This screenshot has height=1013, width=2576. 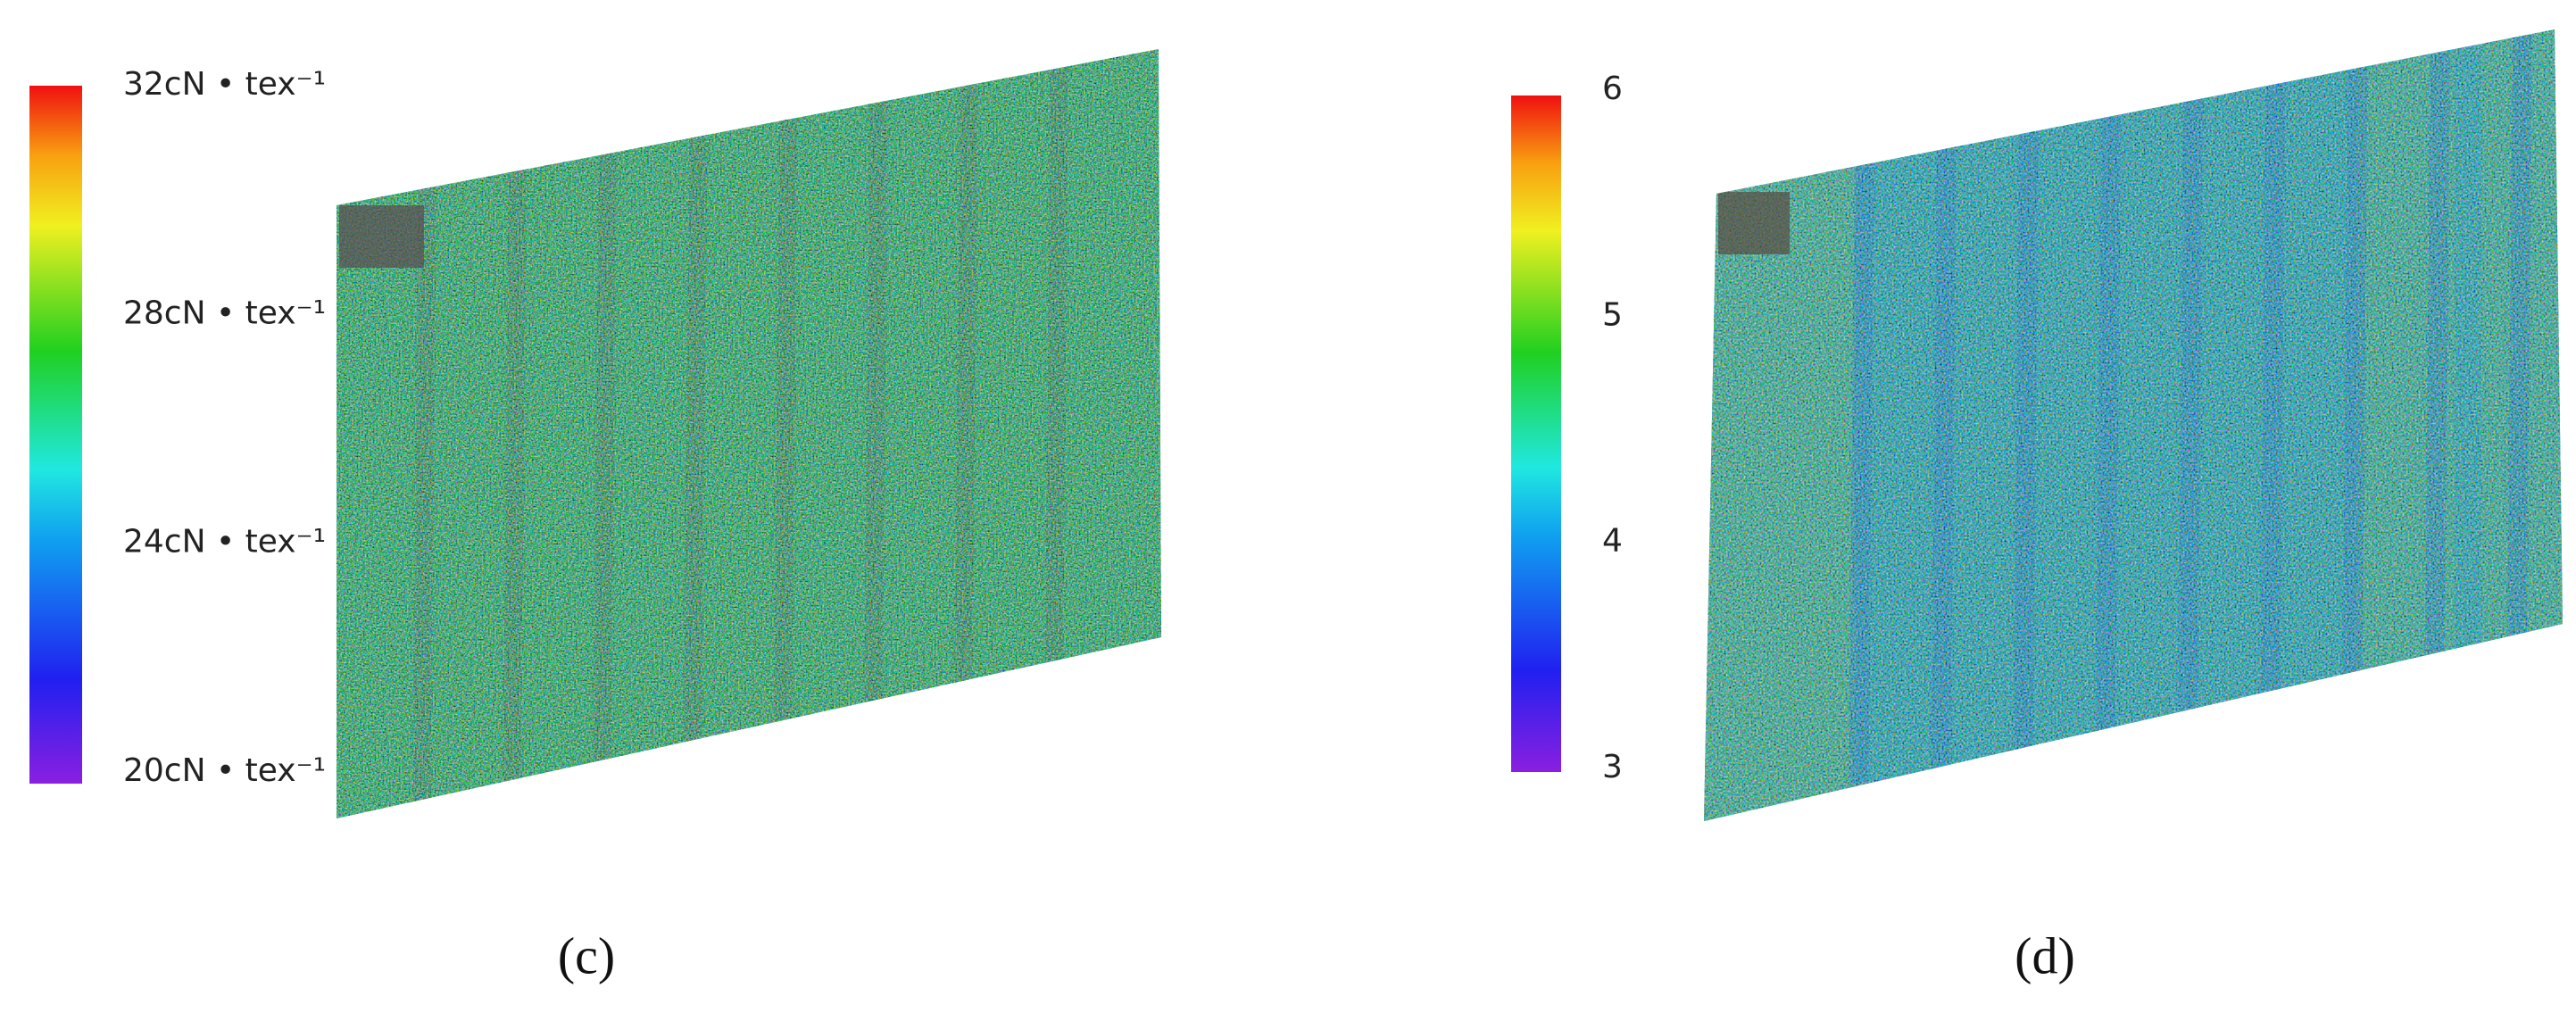 What do you see at coordinates (225, 542) in the screenshot?
I see `colorbar-label: 24cN • tex⁻¹` at bounding box center [225, 542].